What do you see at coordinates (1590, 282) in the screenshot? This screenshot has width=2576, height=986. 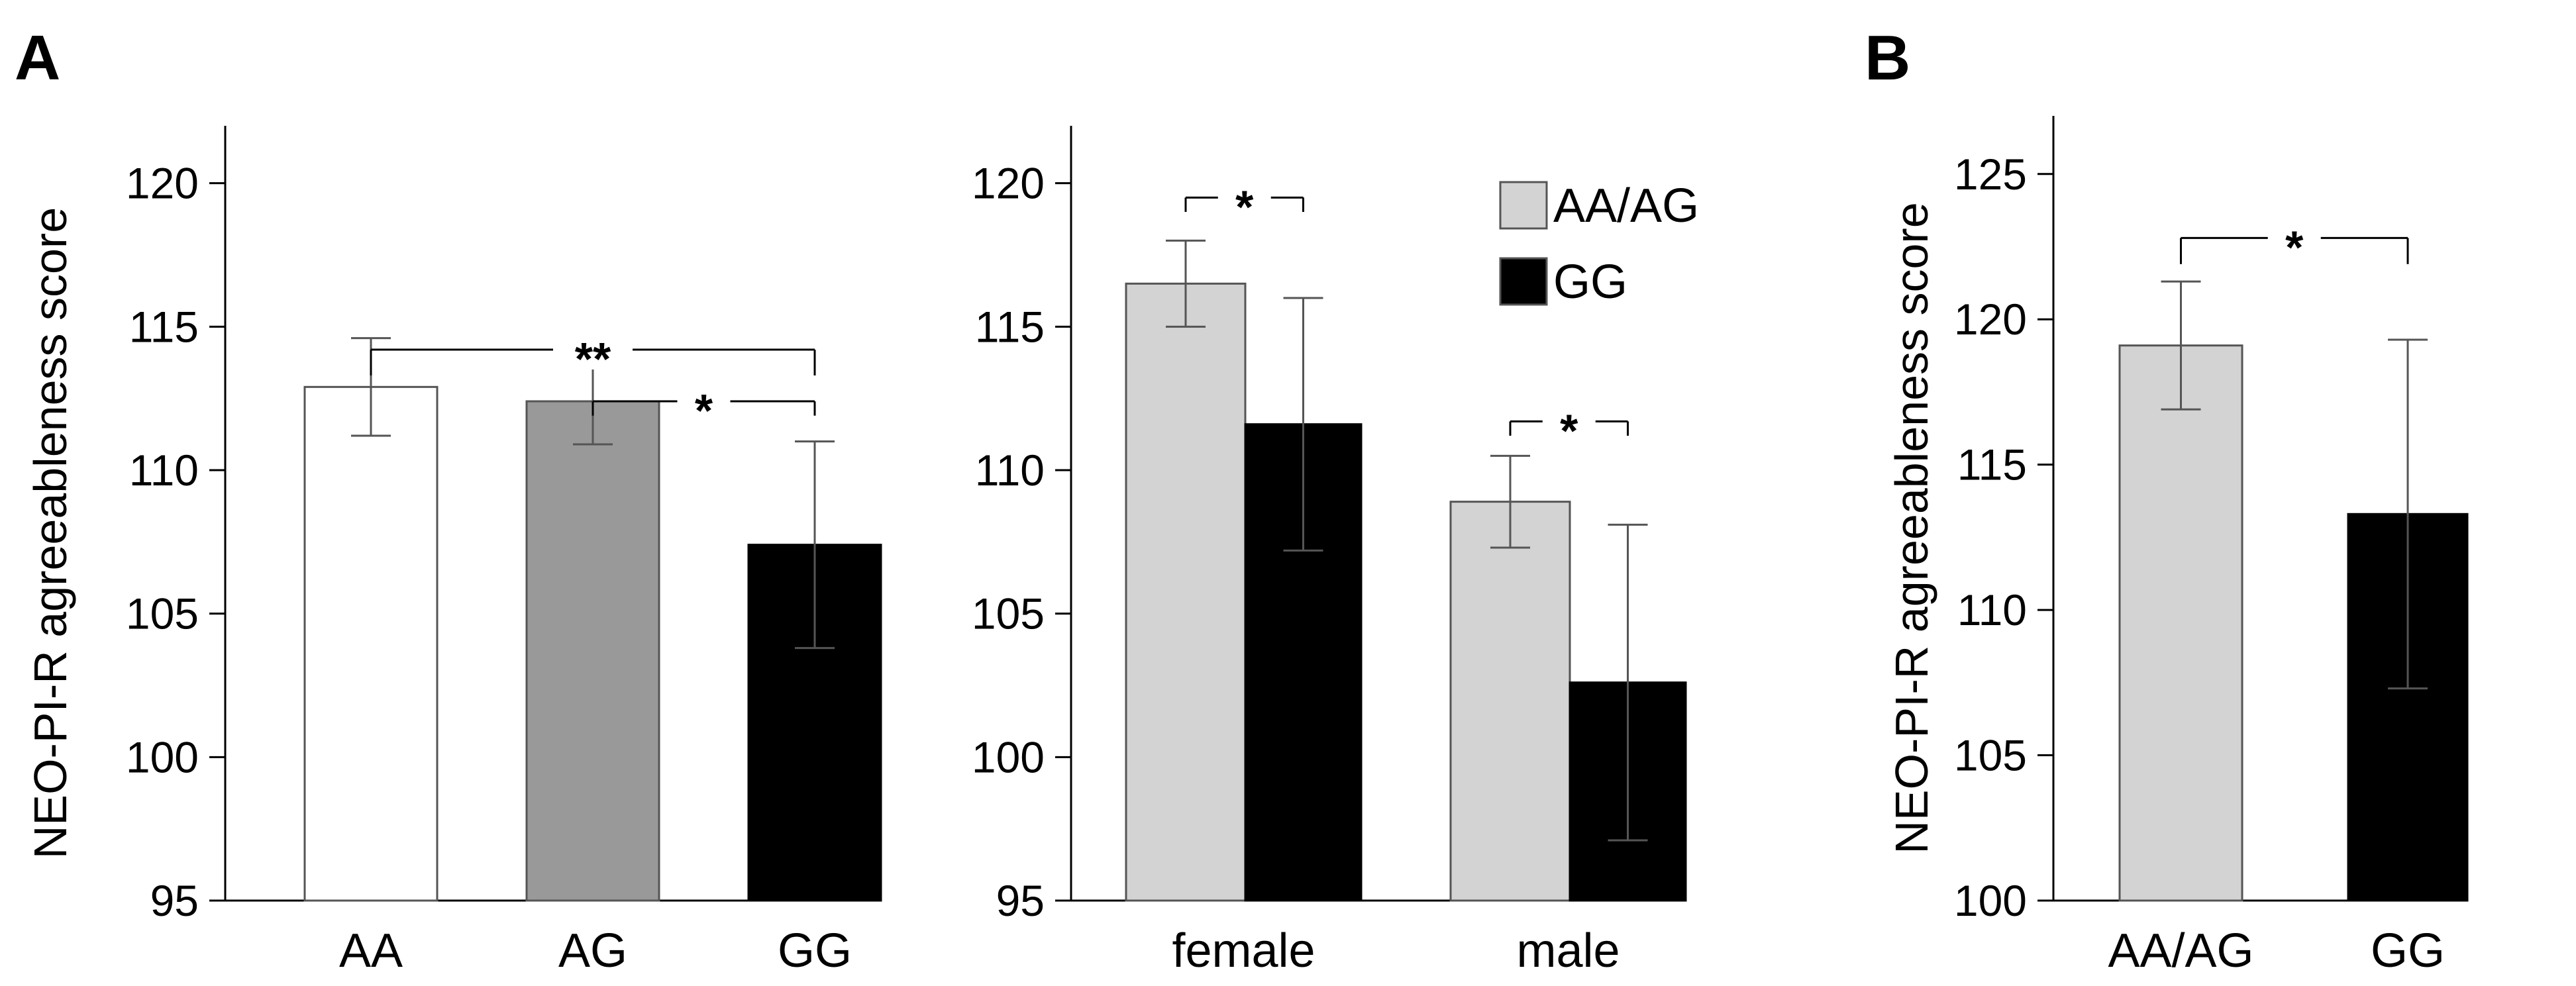 I see `legend-label: GG` at bounding box center [1590, 282].